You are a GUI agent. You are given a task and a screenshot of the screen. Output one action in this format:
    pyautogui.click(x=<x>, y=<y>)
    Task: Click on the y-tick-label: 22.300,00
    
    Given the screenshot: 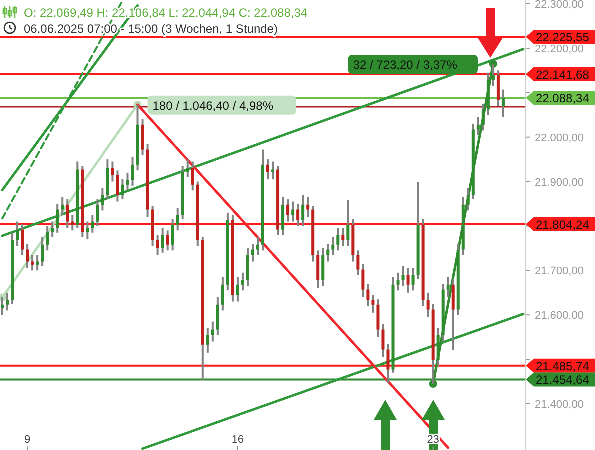 What is the action you would take?
    pyautogui.click(x=559, y=5)
    